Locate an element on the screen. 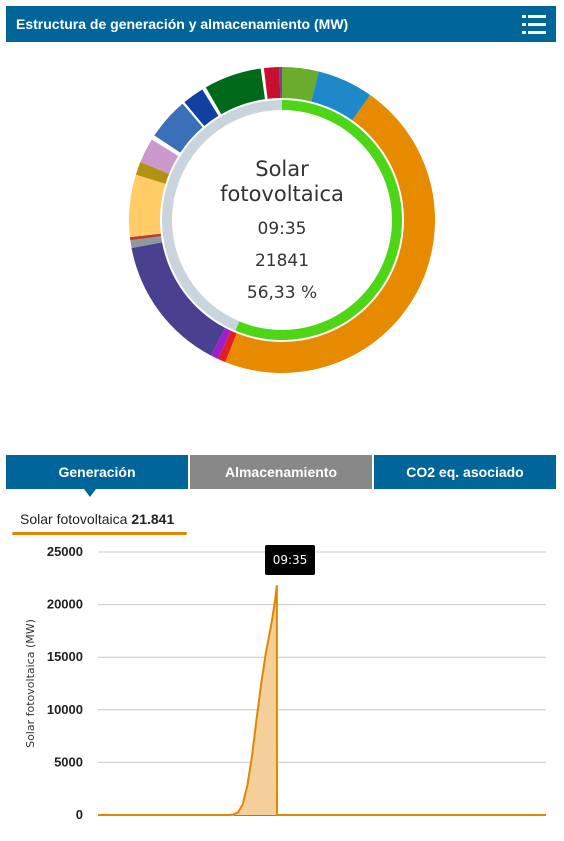 This screenshot has width=564, height=841. legend-label: Solar fotovoltaica is located at coordinates (74, 519).